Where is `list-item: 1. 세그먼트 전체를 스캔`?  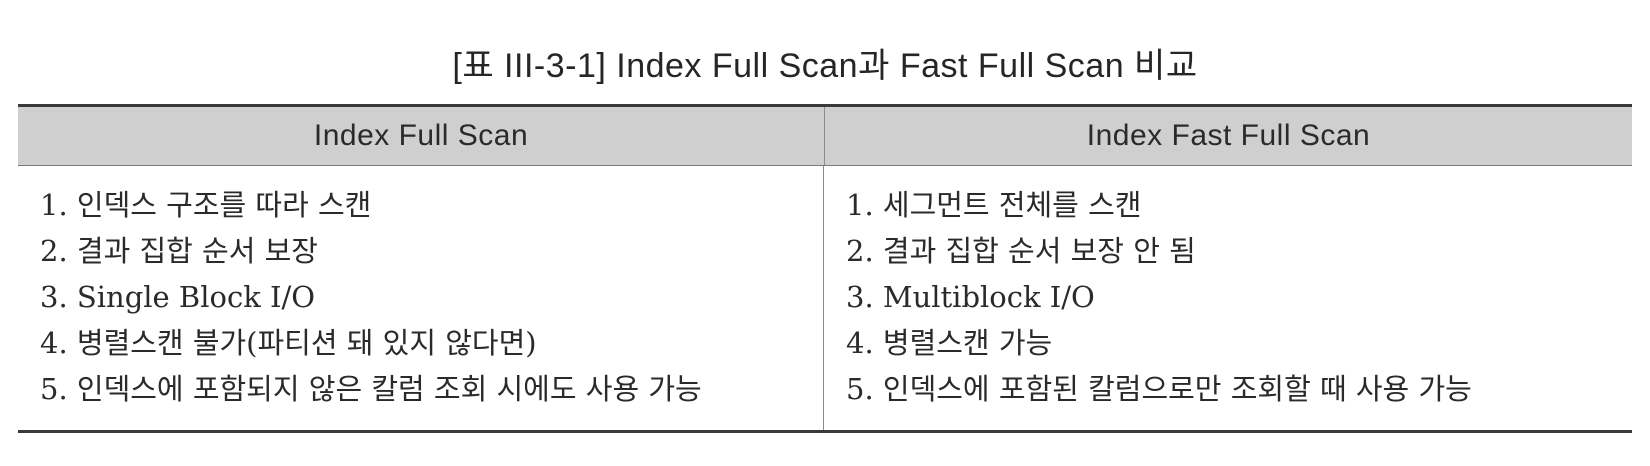
list-item: 1. 세그먼트 전체를 스캔 is located at coordinates (994, 205).